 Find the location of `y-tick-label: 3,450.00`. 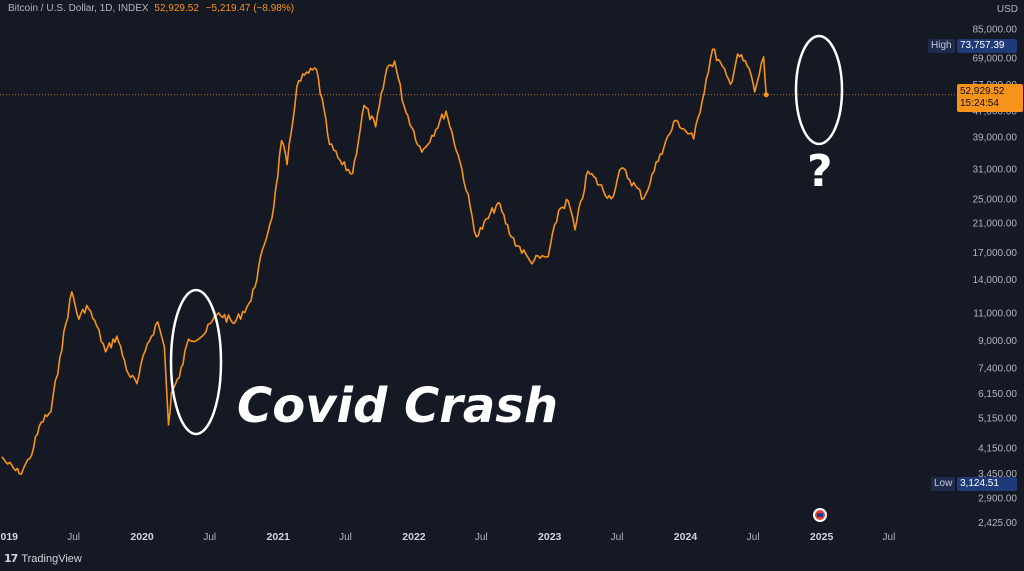

y-tick-label: 3,450.00 is located at coordinates (997, 474).